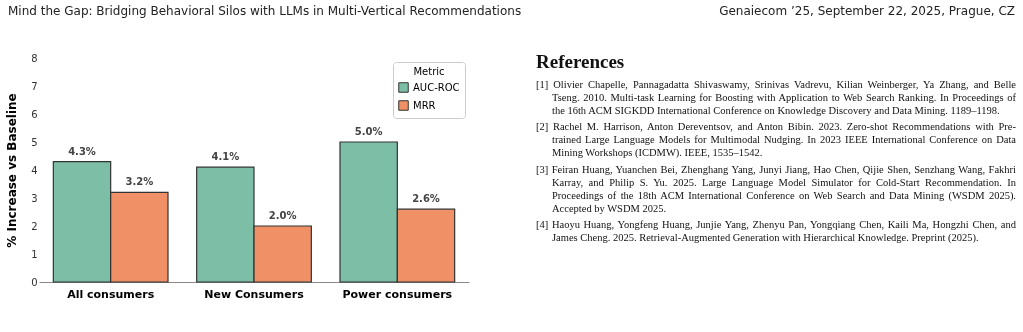 This screenshot has width=1023, height=332. I want to click on text: [1] Olivier Chapelle, Pannagadatta Shivaswamy, Srinivas Vadrevu, Kilian Weinberger, Ya Zhang, and Belle Tseng. 2010. Multi-task Learning for Boosting with Application to Web Search Ranking. In Proceedings of the 16th ACM SIGKDD International Conference on Knowledge Discovery and Data Mining. 1189–1198., so click(776, 97).